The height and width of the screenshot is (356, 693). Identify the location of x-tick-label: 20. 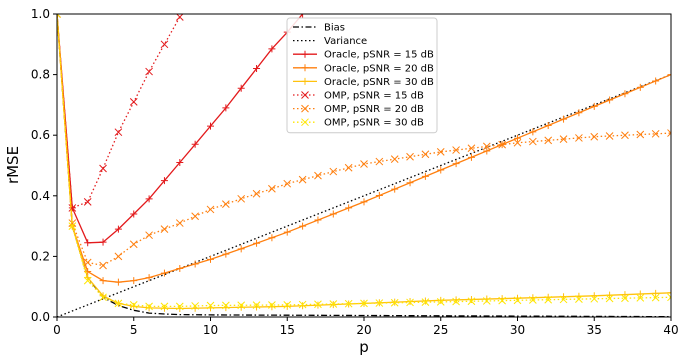
(363, 330).